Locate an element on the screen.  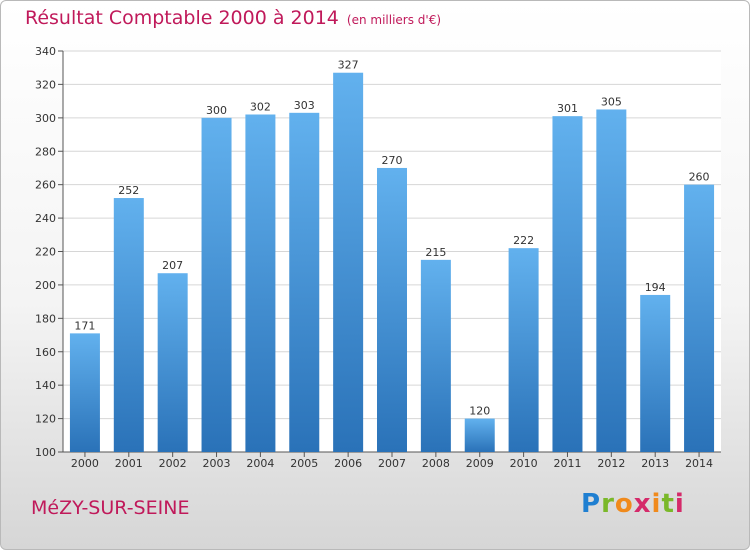
data-label: 222 is located at coordinates (523, 240).